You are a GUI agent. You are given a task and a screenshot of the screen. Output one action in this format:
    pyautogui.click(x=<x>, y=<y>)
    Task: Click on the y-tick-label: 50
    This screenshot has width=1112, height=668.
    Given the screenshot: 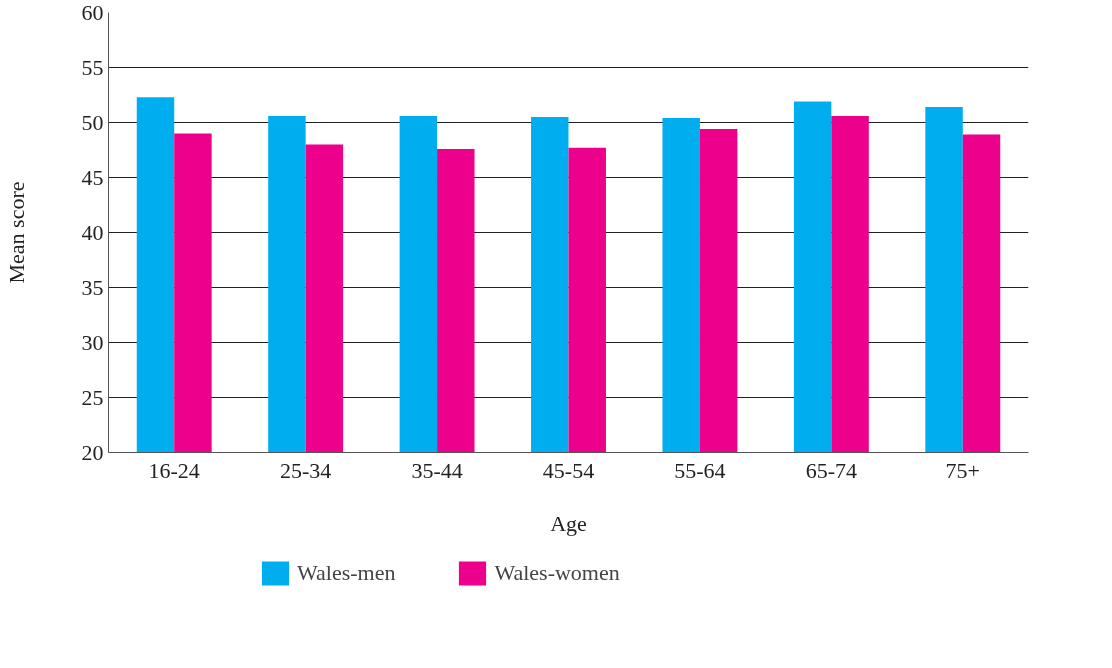 What is the action you would take?
    pyautogui.click(x=92, y=122)
    